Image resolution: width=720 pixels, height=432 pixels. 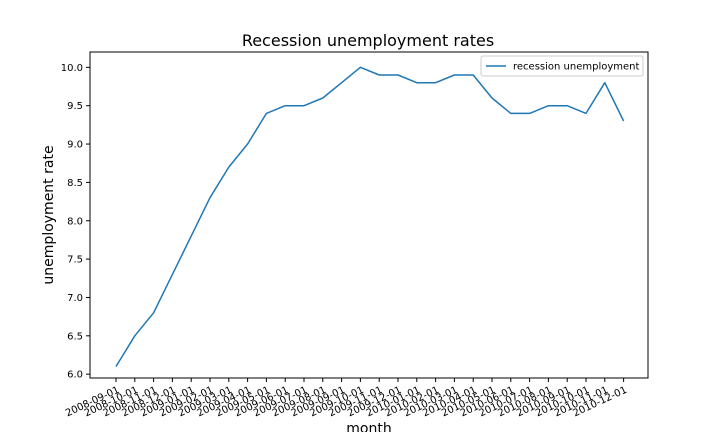 I want to click on y-tick-label: 10.0, so click(x=72, y=68).